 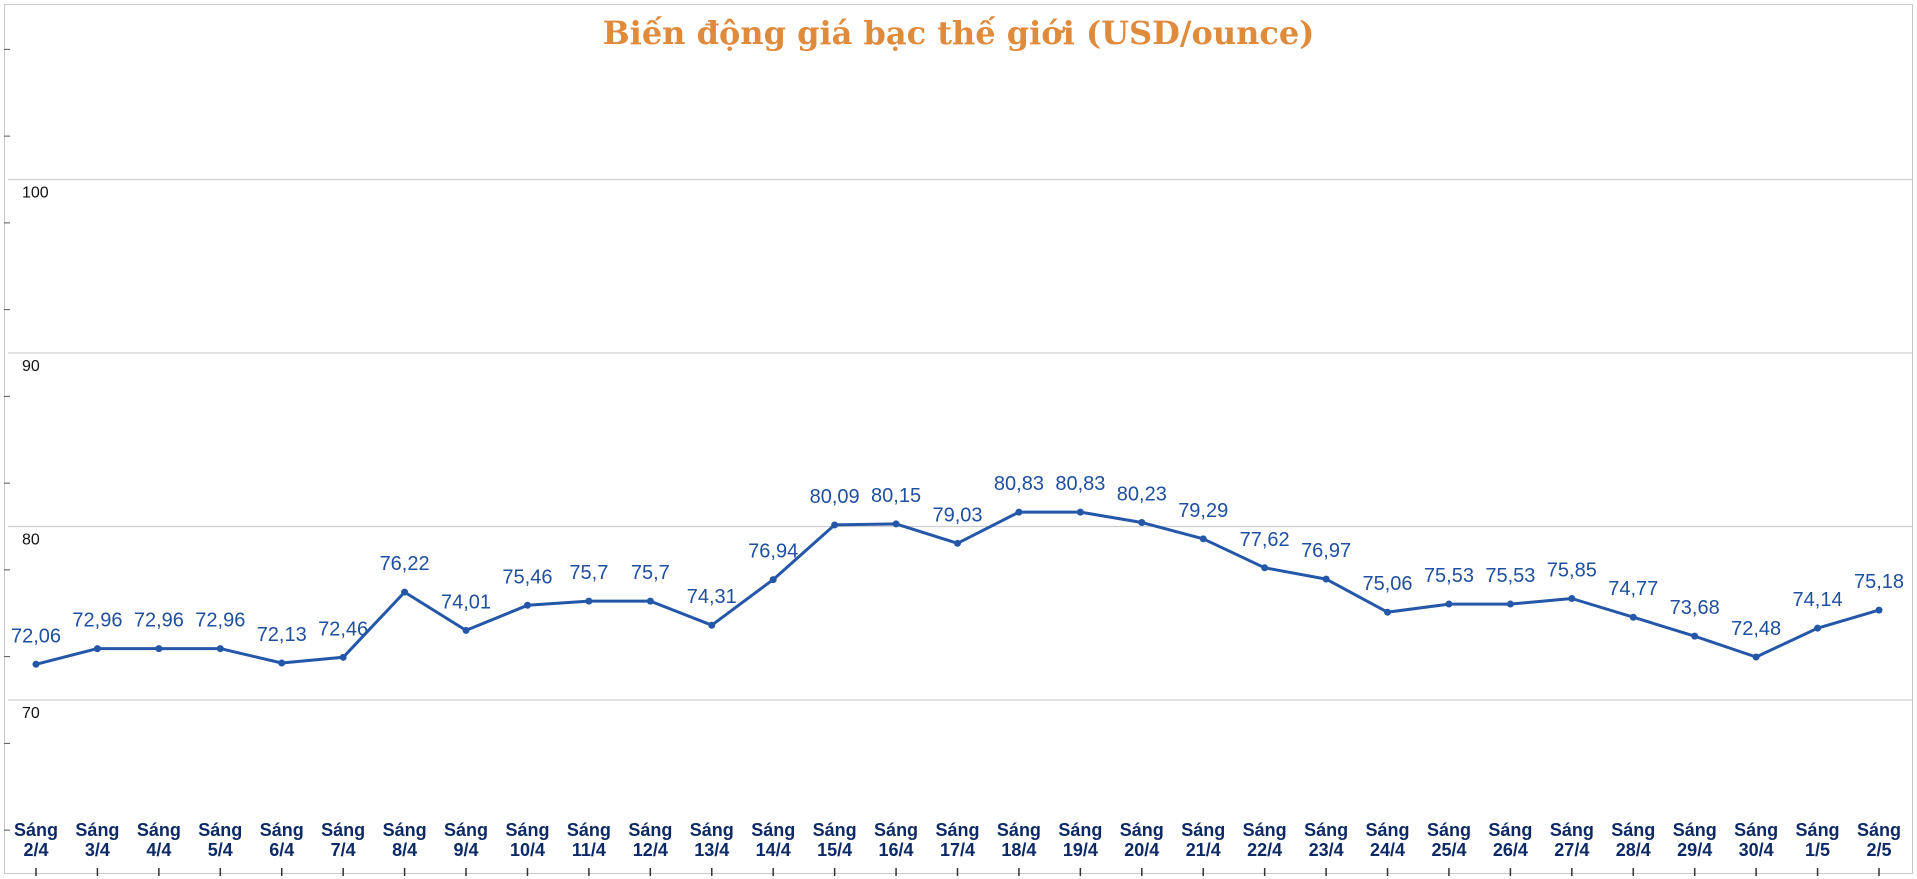 I want to click on data-label: 75,85, so click(x=1572, y=571).